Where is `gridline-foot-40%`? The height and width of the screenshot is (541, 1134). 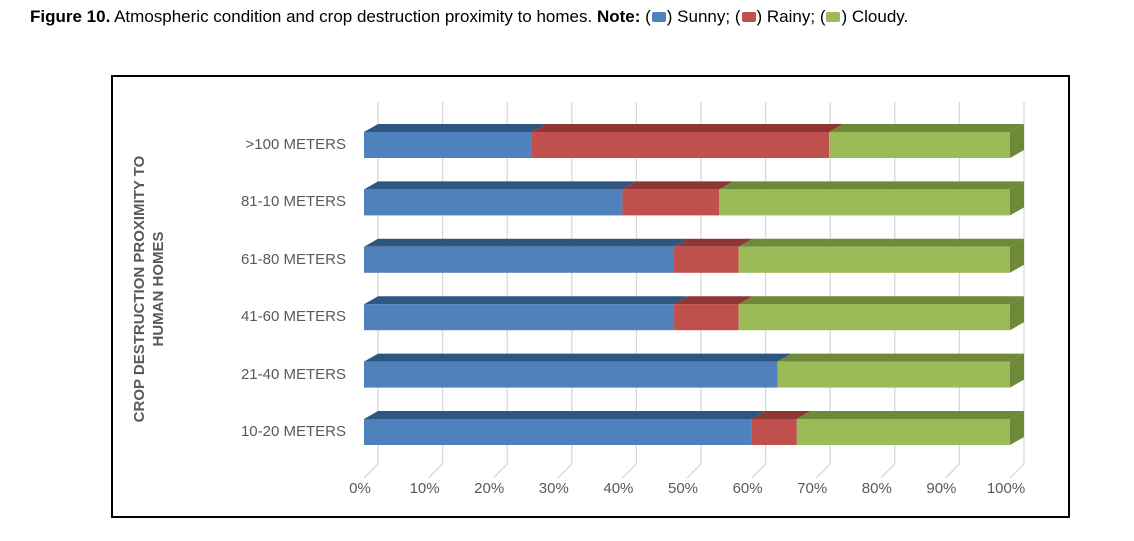
gridline-foot-40% is located at coordinates (629, 471).